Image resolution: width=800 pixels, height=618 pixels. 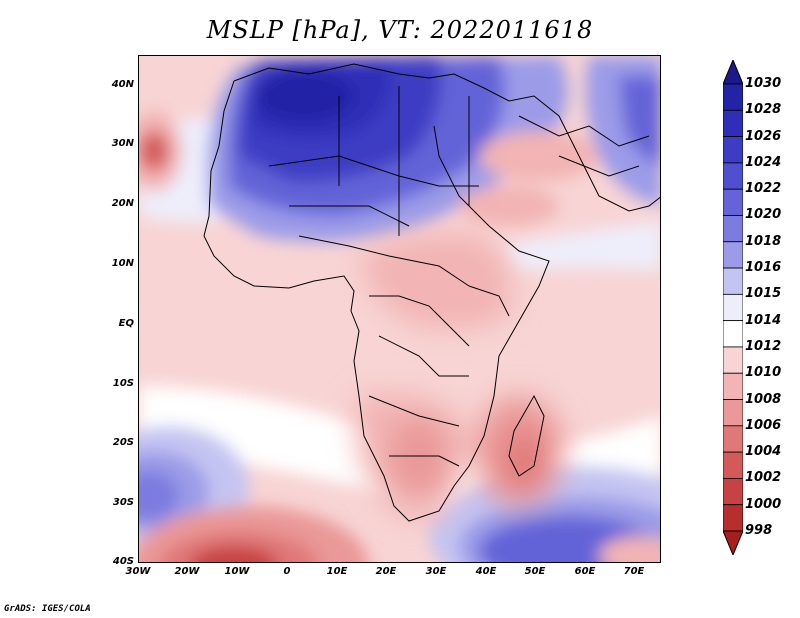 What do you see at coordinates (138, 571) in the screenshot?
I see `lon-label-30W: 30W` at bounding box center [138, 571].